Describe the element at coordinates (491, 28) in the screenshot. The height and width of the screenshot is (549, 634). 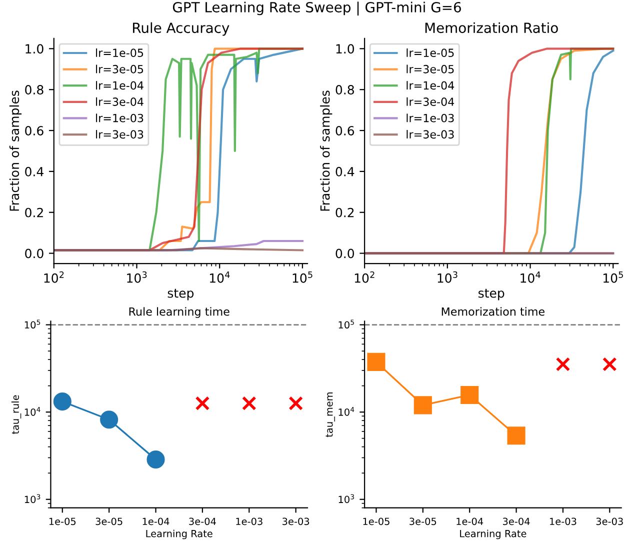
I see `chart-title: Memorization Ratio` at that location.